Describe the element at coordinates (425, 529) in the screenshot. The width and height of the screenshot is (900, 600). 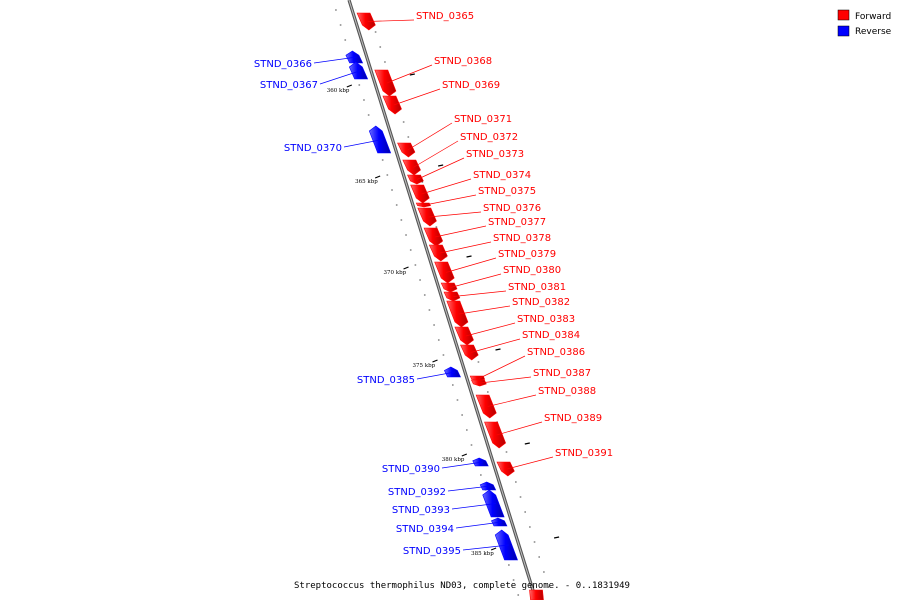
I see `gene-label: STND_0394` at that location.